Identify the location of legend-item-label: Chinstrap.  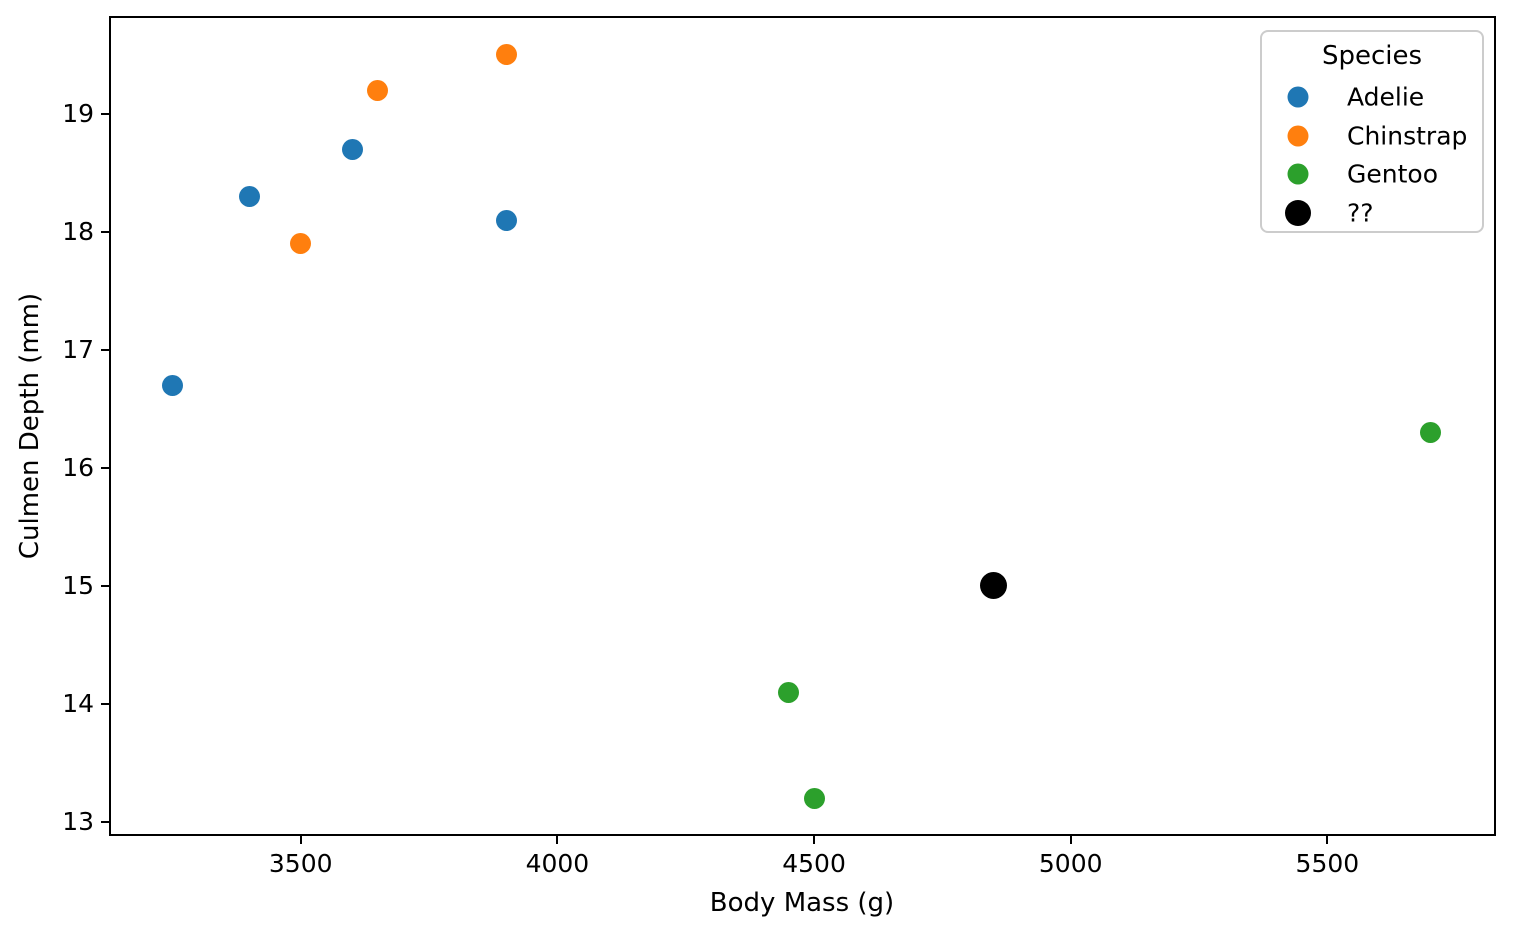
(1407, 135).